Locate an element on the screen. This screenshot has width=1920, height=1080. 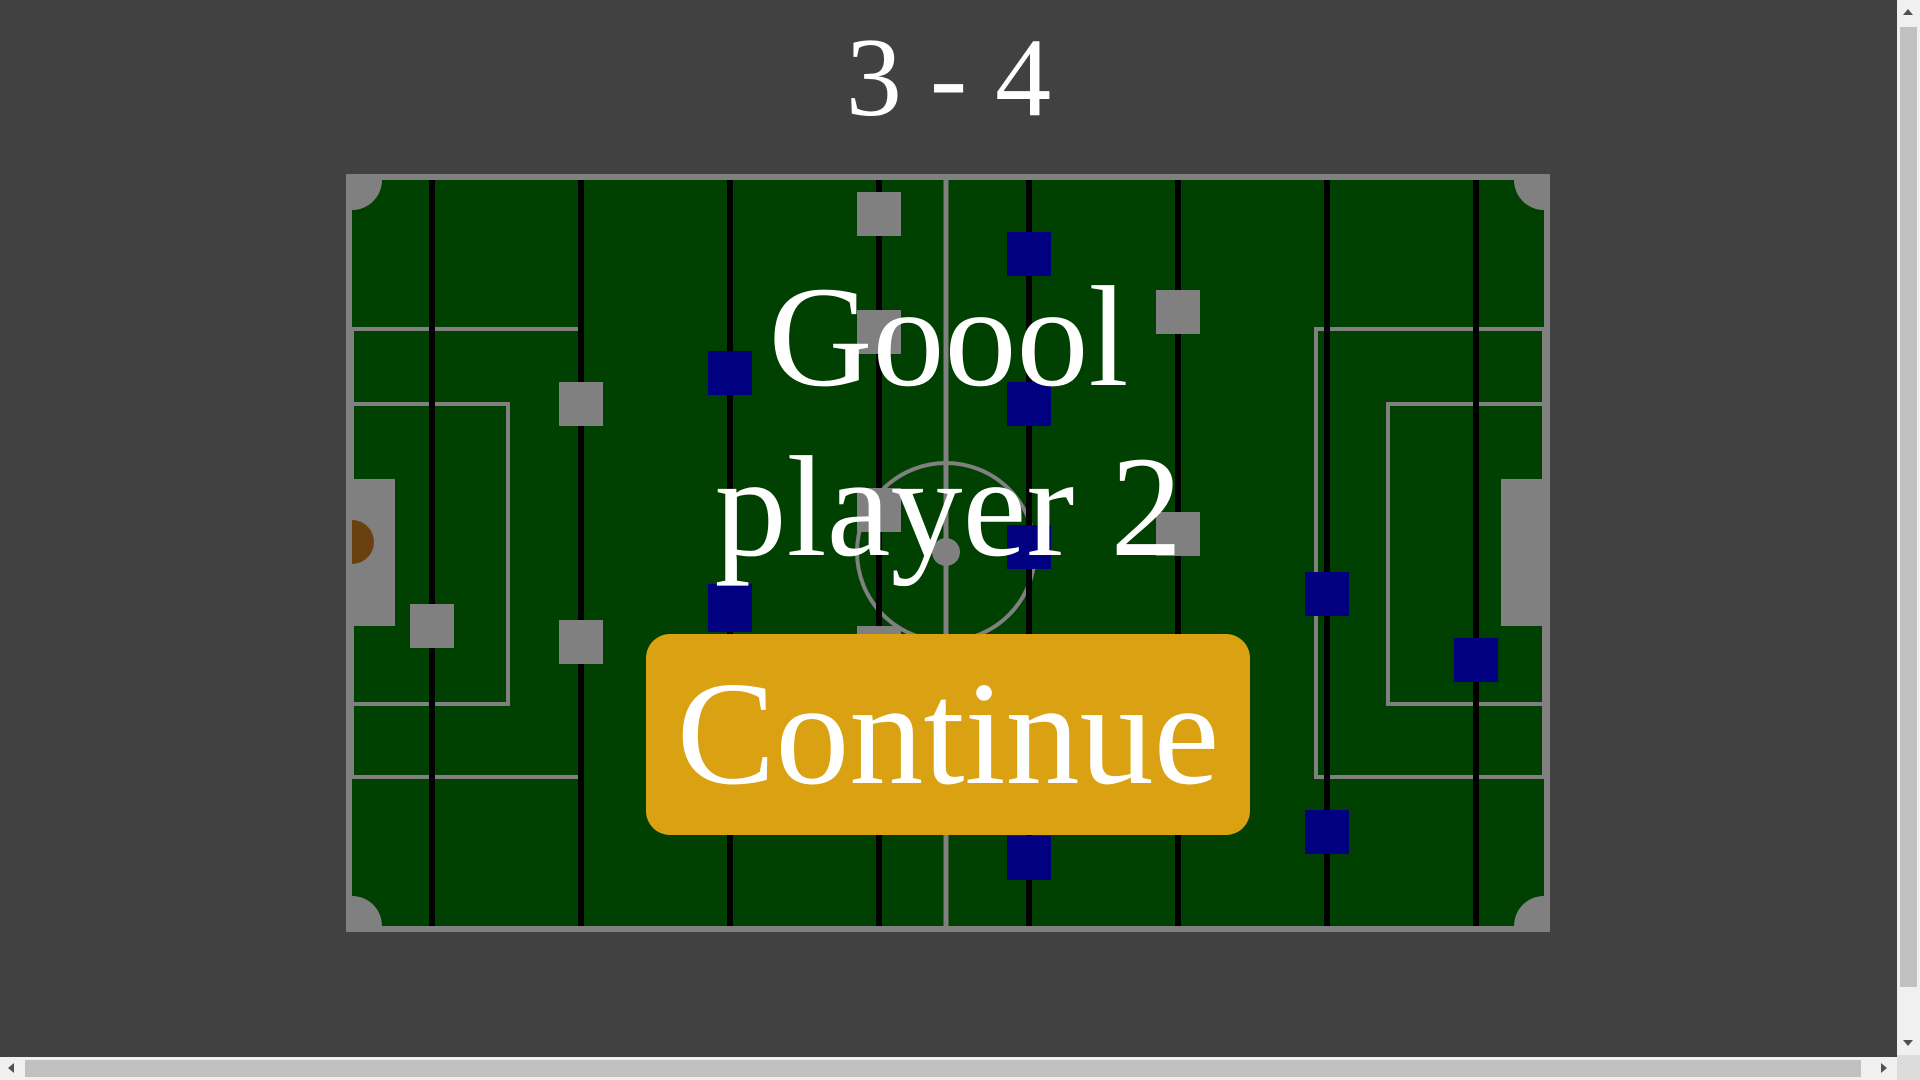
vertical-scrollbar is located at coordinates (1908, 527).